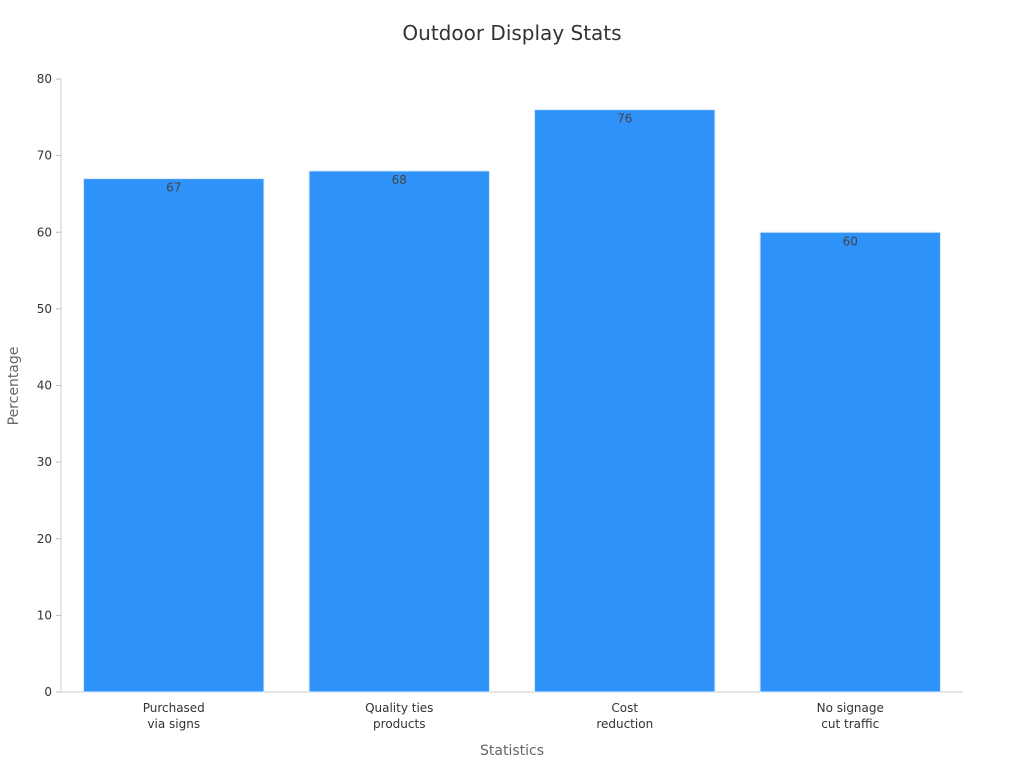  What do you see at coordinates (173, 724) in the screenshot?
I see `x-tick-label-line: via signs` at bounding box center [173, 724].